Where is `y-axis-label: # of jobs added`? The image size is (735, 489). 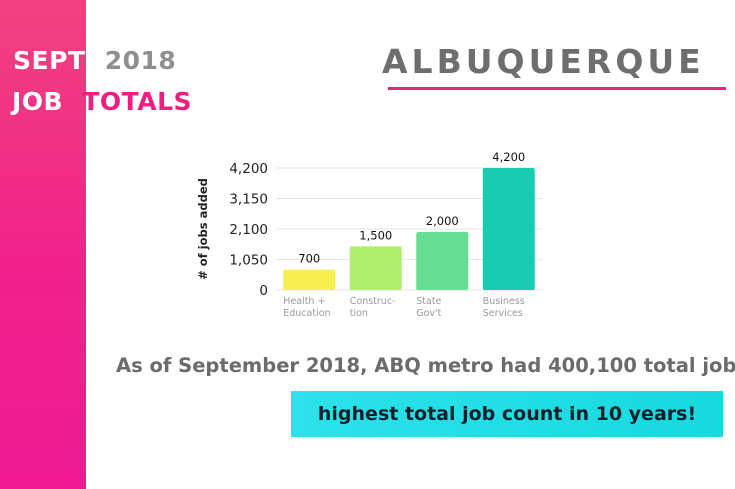
y-axis-label: # of jobs added is located at coordinates (203, 229).